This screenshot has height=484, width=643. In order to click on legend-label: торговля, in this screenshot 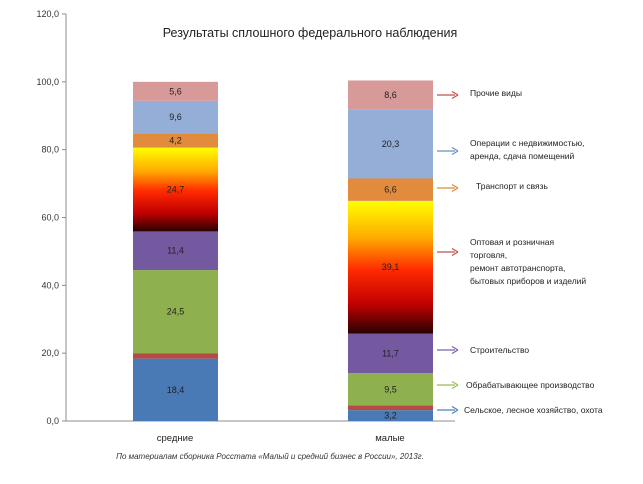, I will do `click(488, 255)`.